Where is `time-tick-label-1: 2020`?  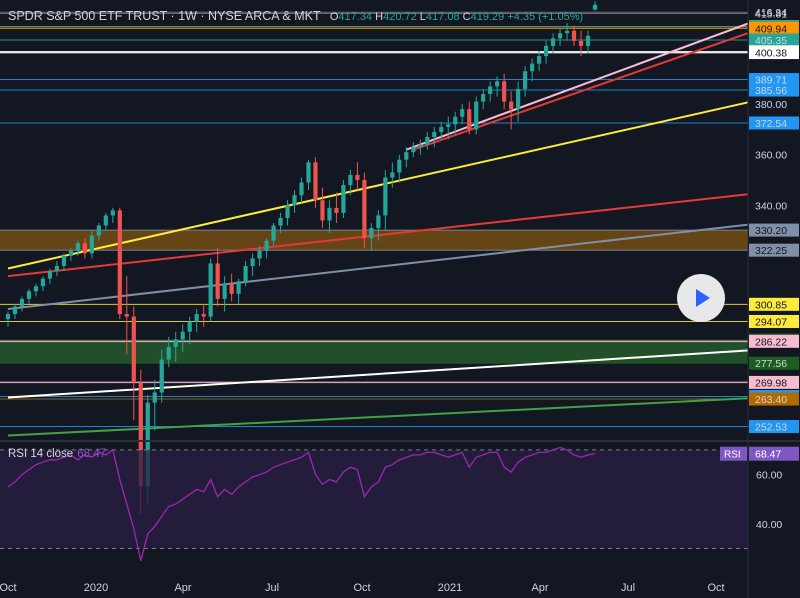 time-tick-label-1: 2020 is located at coordinates (96, 588).